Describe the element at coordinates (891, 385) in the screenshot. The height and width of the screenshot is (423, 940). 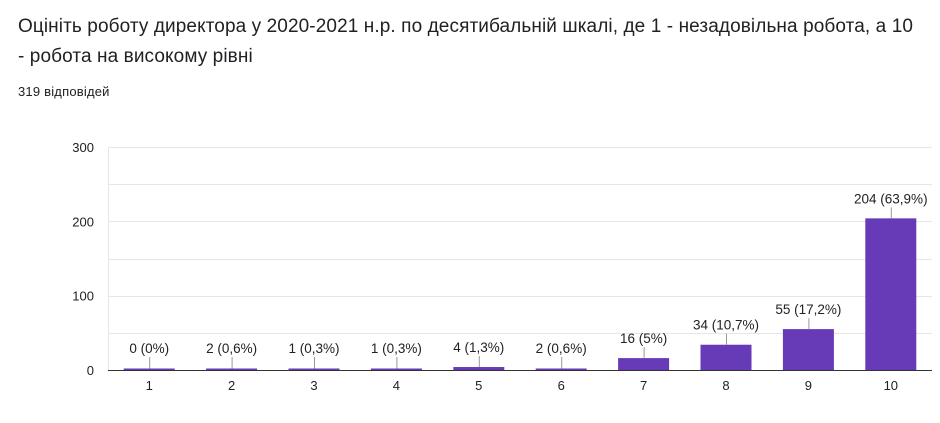
I see `x-tick-label: 10` at that location.